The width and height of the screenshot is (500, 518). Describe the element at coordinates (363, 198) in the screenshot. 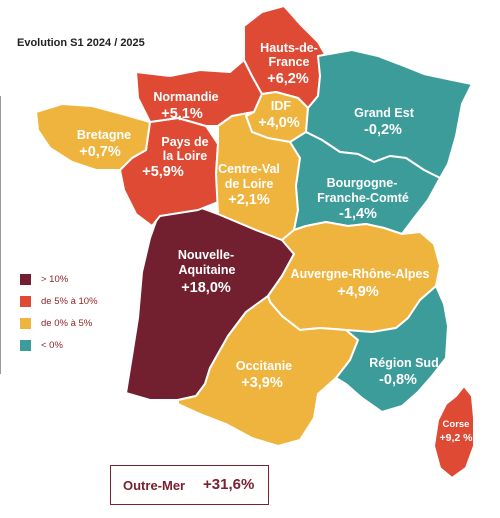

I see `label-bourgogne-franche-comte-name2: Franche-Comté` at that location.